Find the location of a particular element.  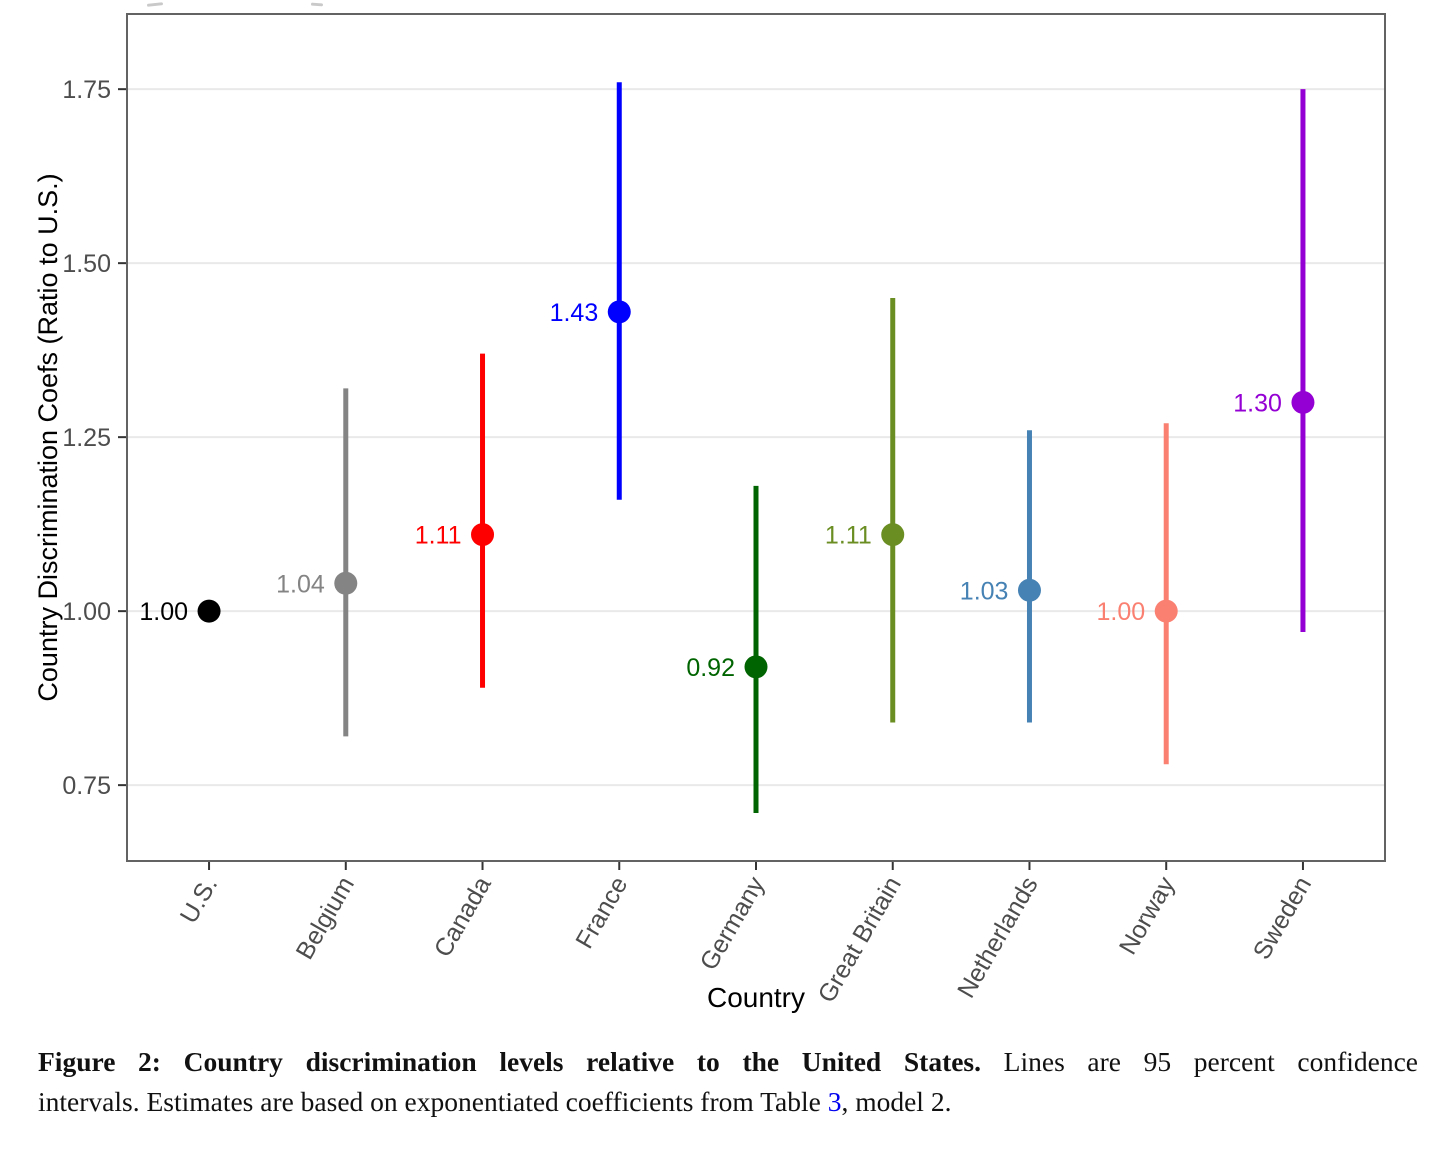

x-tick-label-belgium: Belgium is located at coordinates (325, 918).